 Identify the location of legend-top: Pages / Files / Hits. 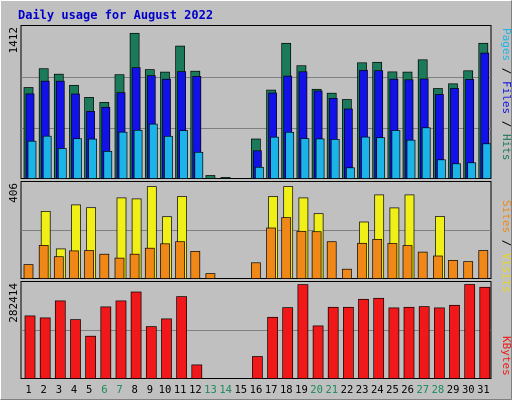
(506, 94).